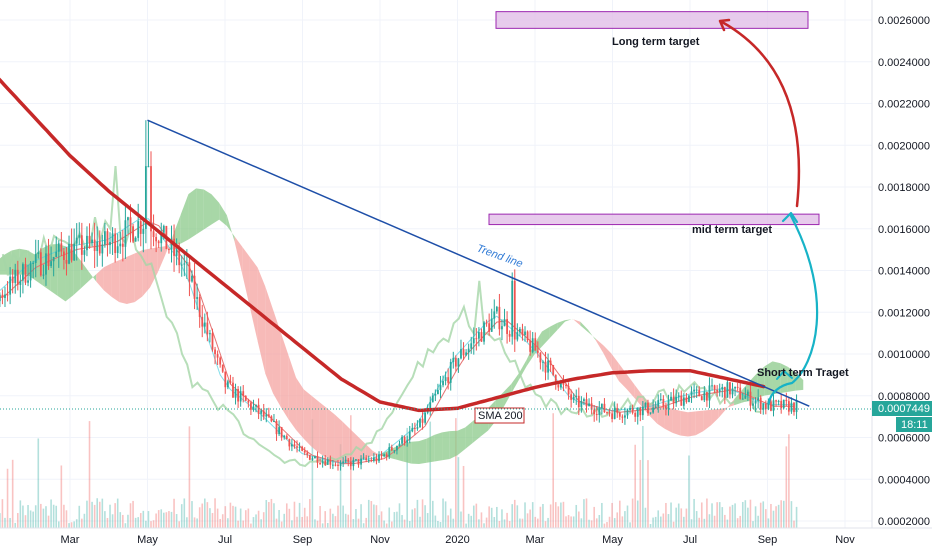 The width and height of the screenshot is (932, 550). What do you see at coordinates (760, 114) in the screenshot?
I see `long-term-arrow` at bounding box center [760, 114].